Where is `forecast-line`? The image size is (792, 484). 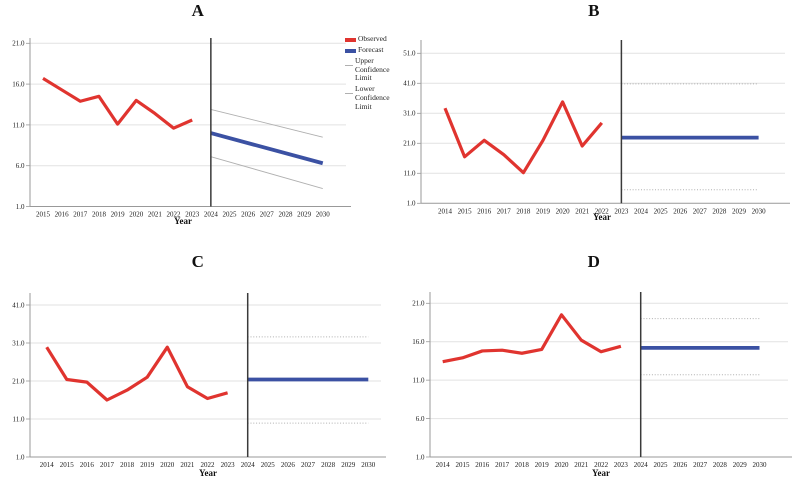
forecast-line is located at coordinates (267, 148).